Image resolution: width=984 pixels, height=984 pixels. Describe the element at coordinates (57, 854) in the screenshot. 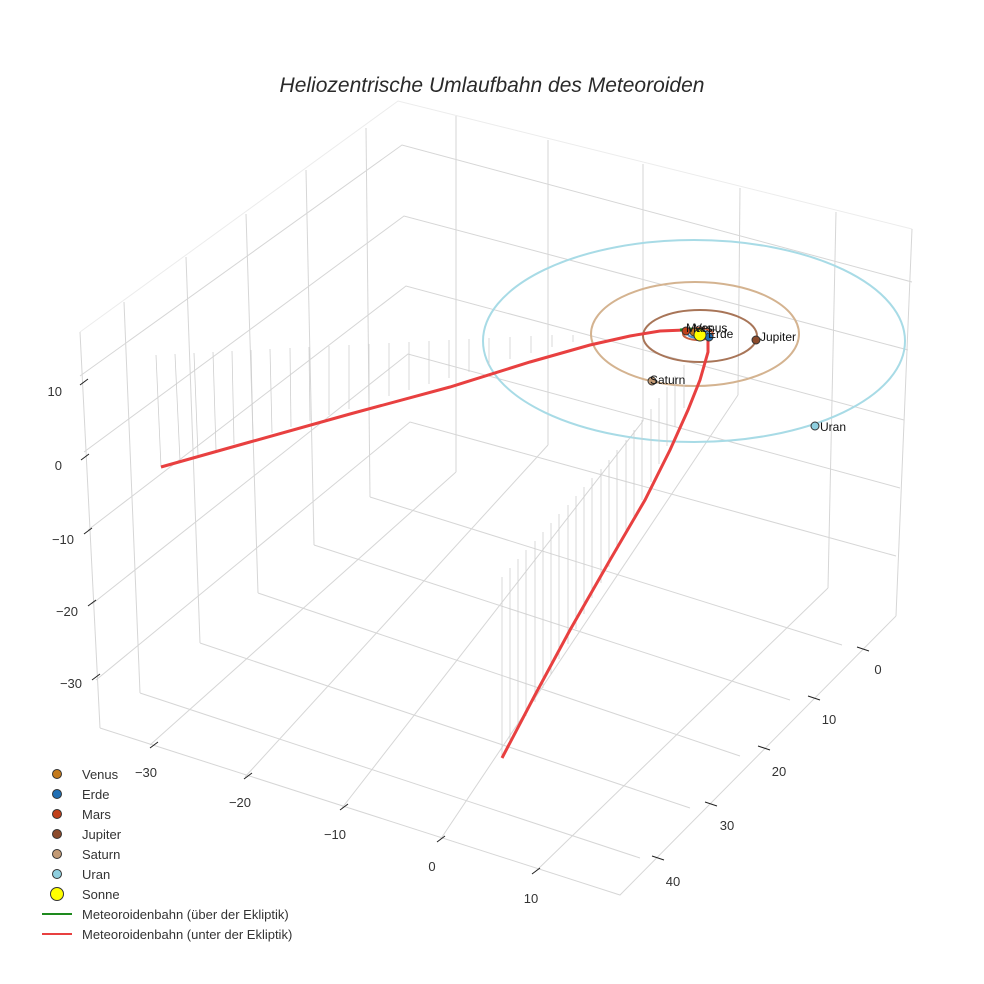

I see `saturn-marker-icon` at that location.